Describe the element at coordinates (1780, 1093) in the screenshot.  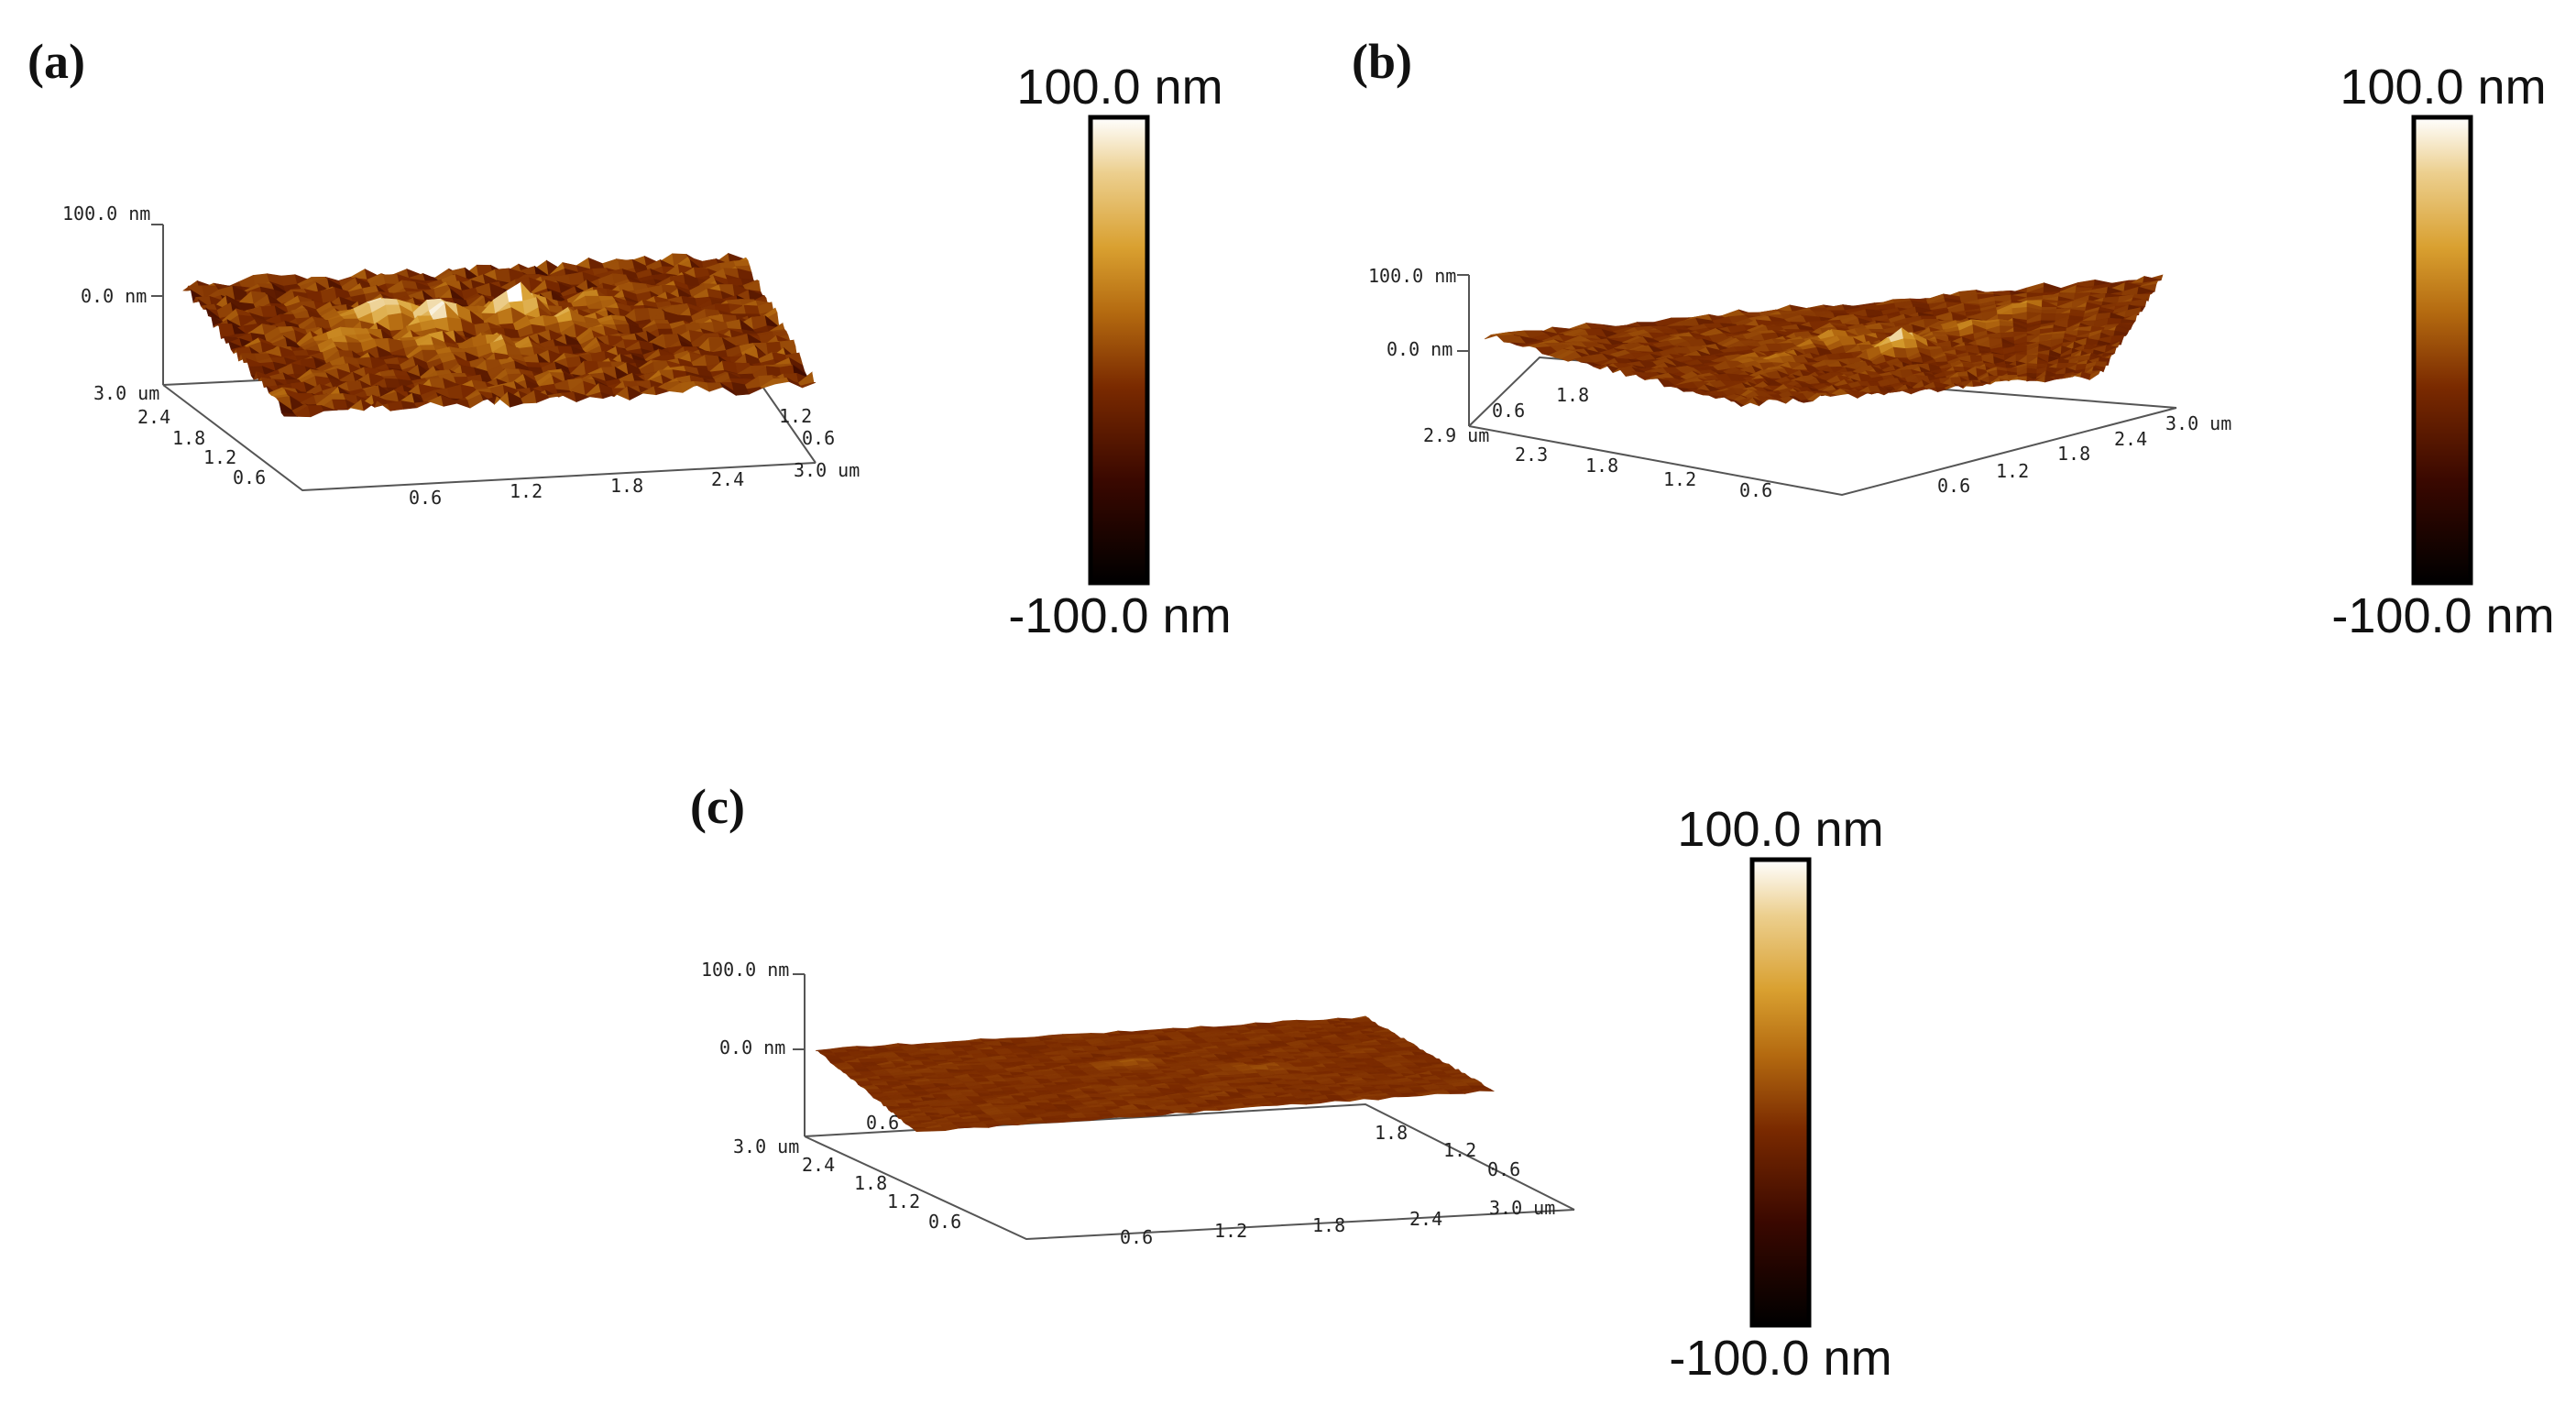
I see `panel-c-colorbar` at that location.